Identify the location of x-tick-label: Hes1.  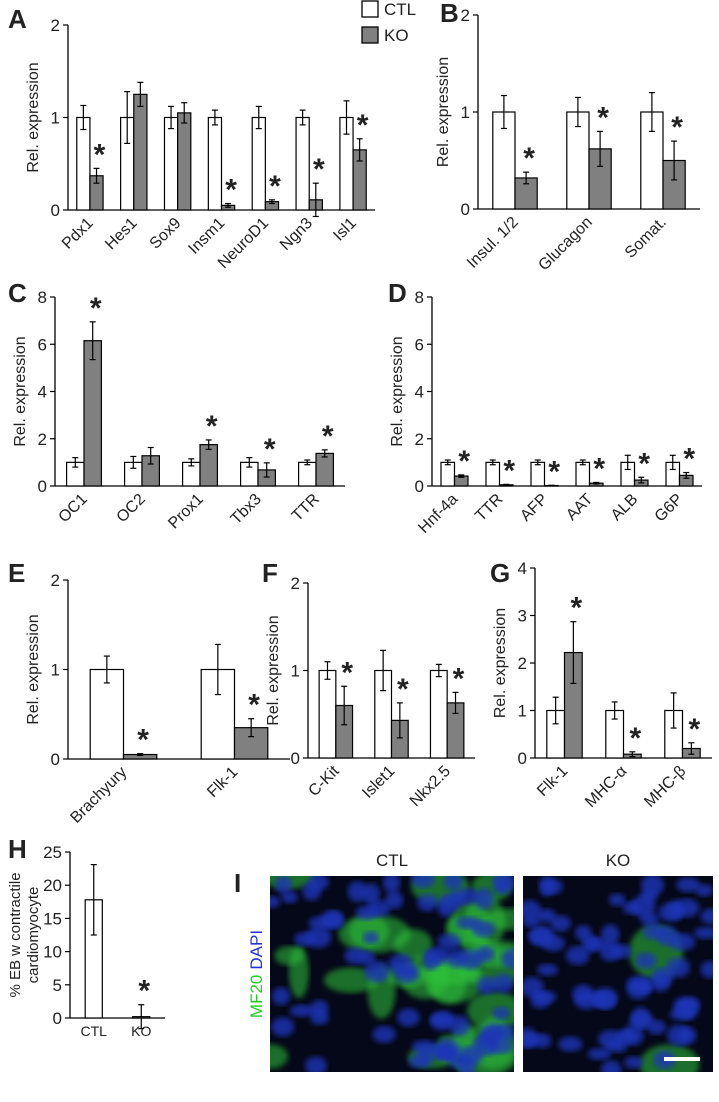
(121, 234).